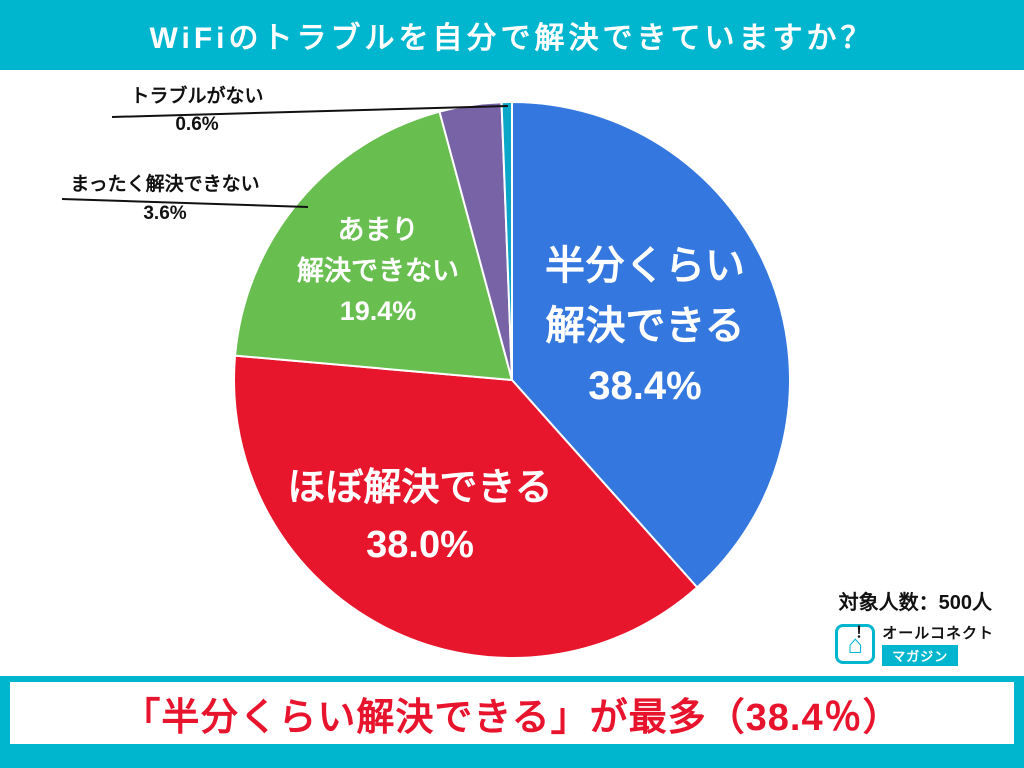 This screenshot has width=1024, height=768. What do you see at coordinates (920, 655) in the screenshot?
I see `brand-sub-name: マガジン` at bounding box center [920, 655].